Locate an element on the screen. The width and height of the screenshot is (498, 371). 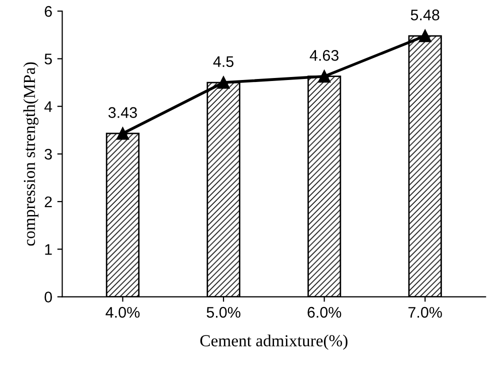
y-tick-label: 6 is located at coordinates (48, 11).